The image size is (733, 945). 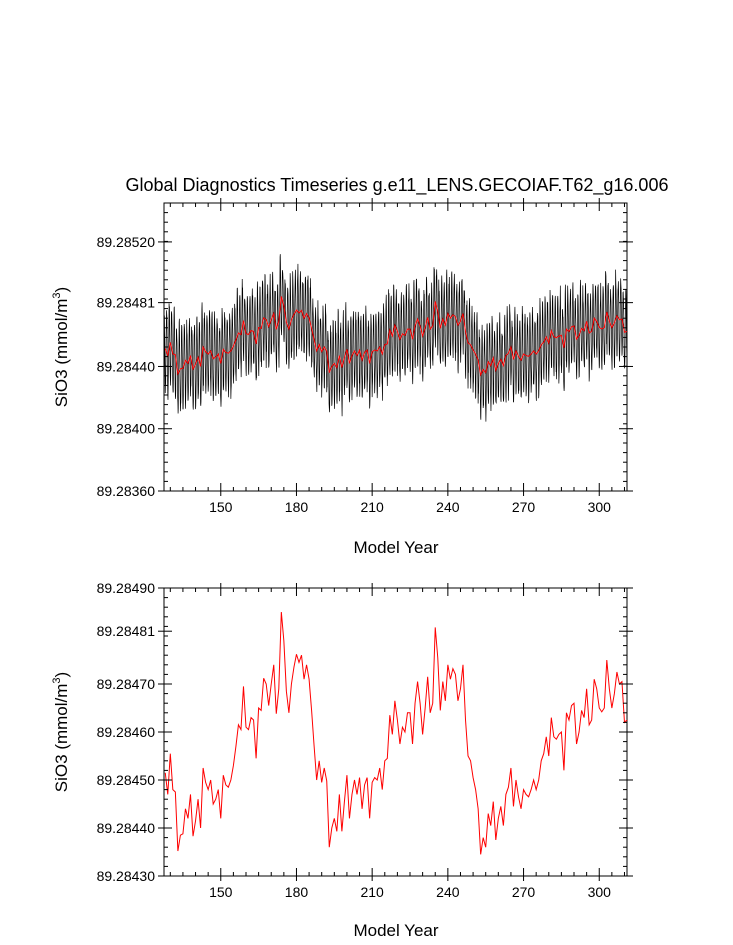 I want to click on top-x-tick-label: 270, so click(x=524, y=507).